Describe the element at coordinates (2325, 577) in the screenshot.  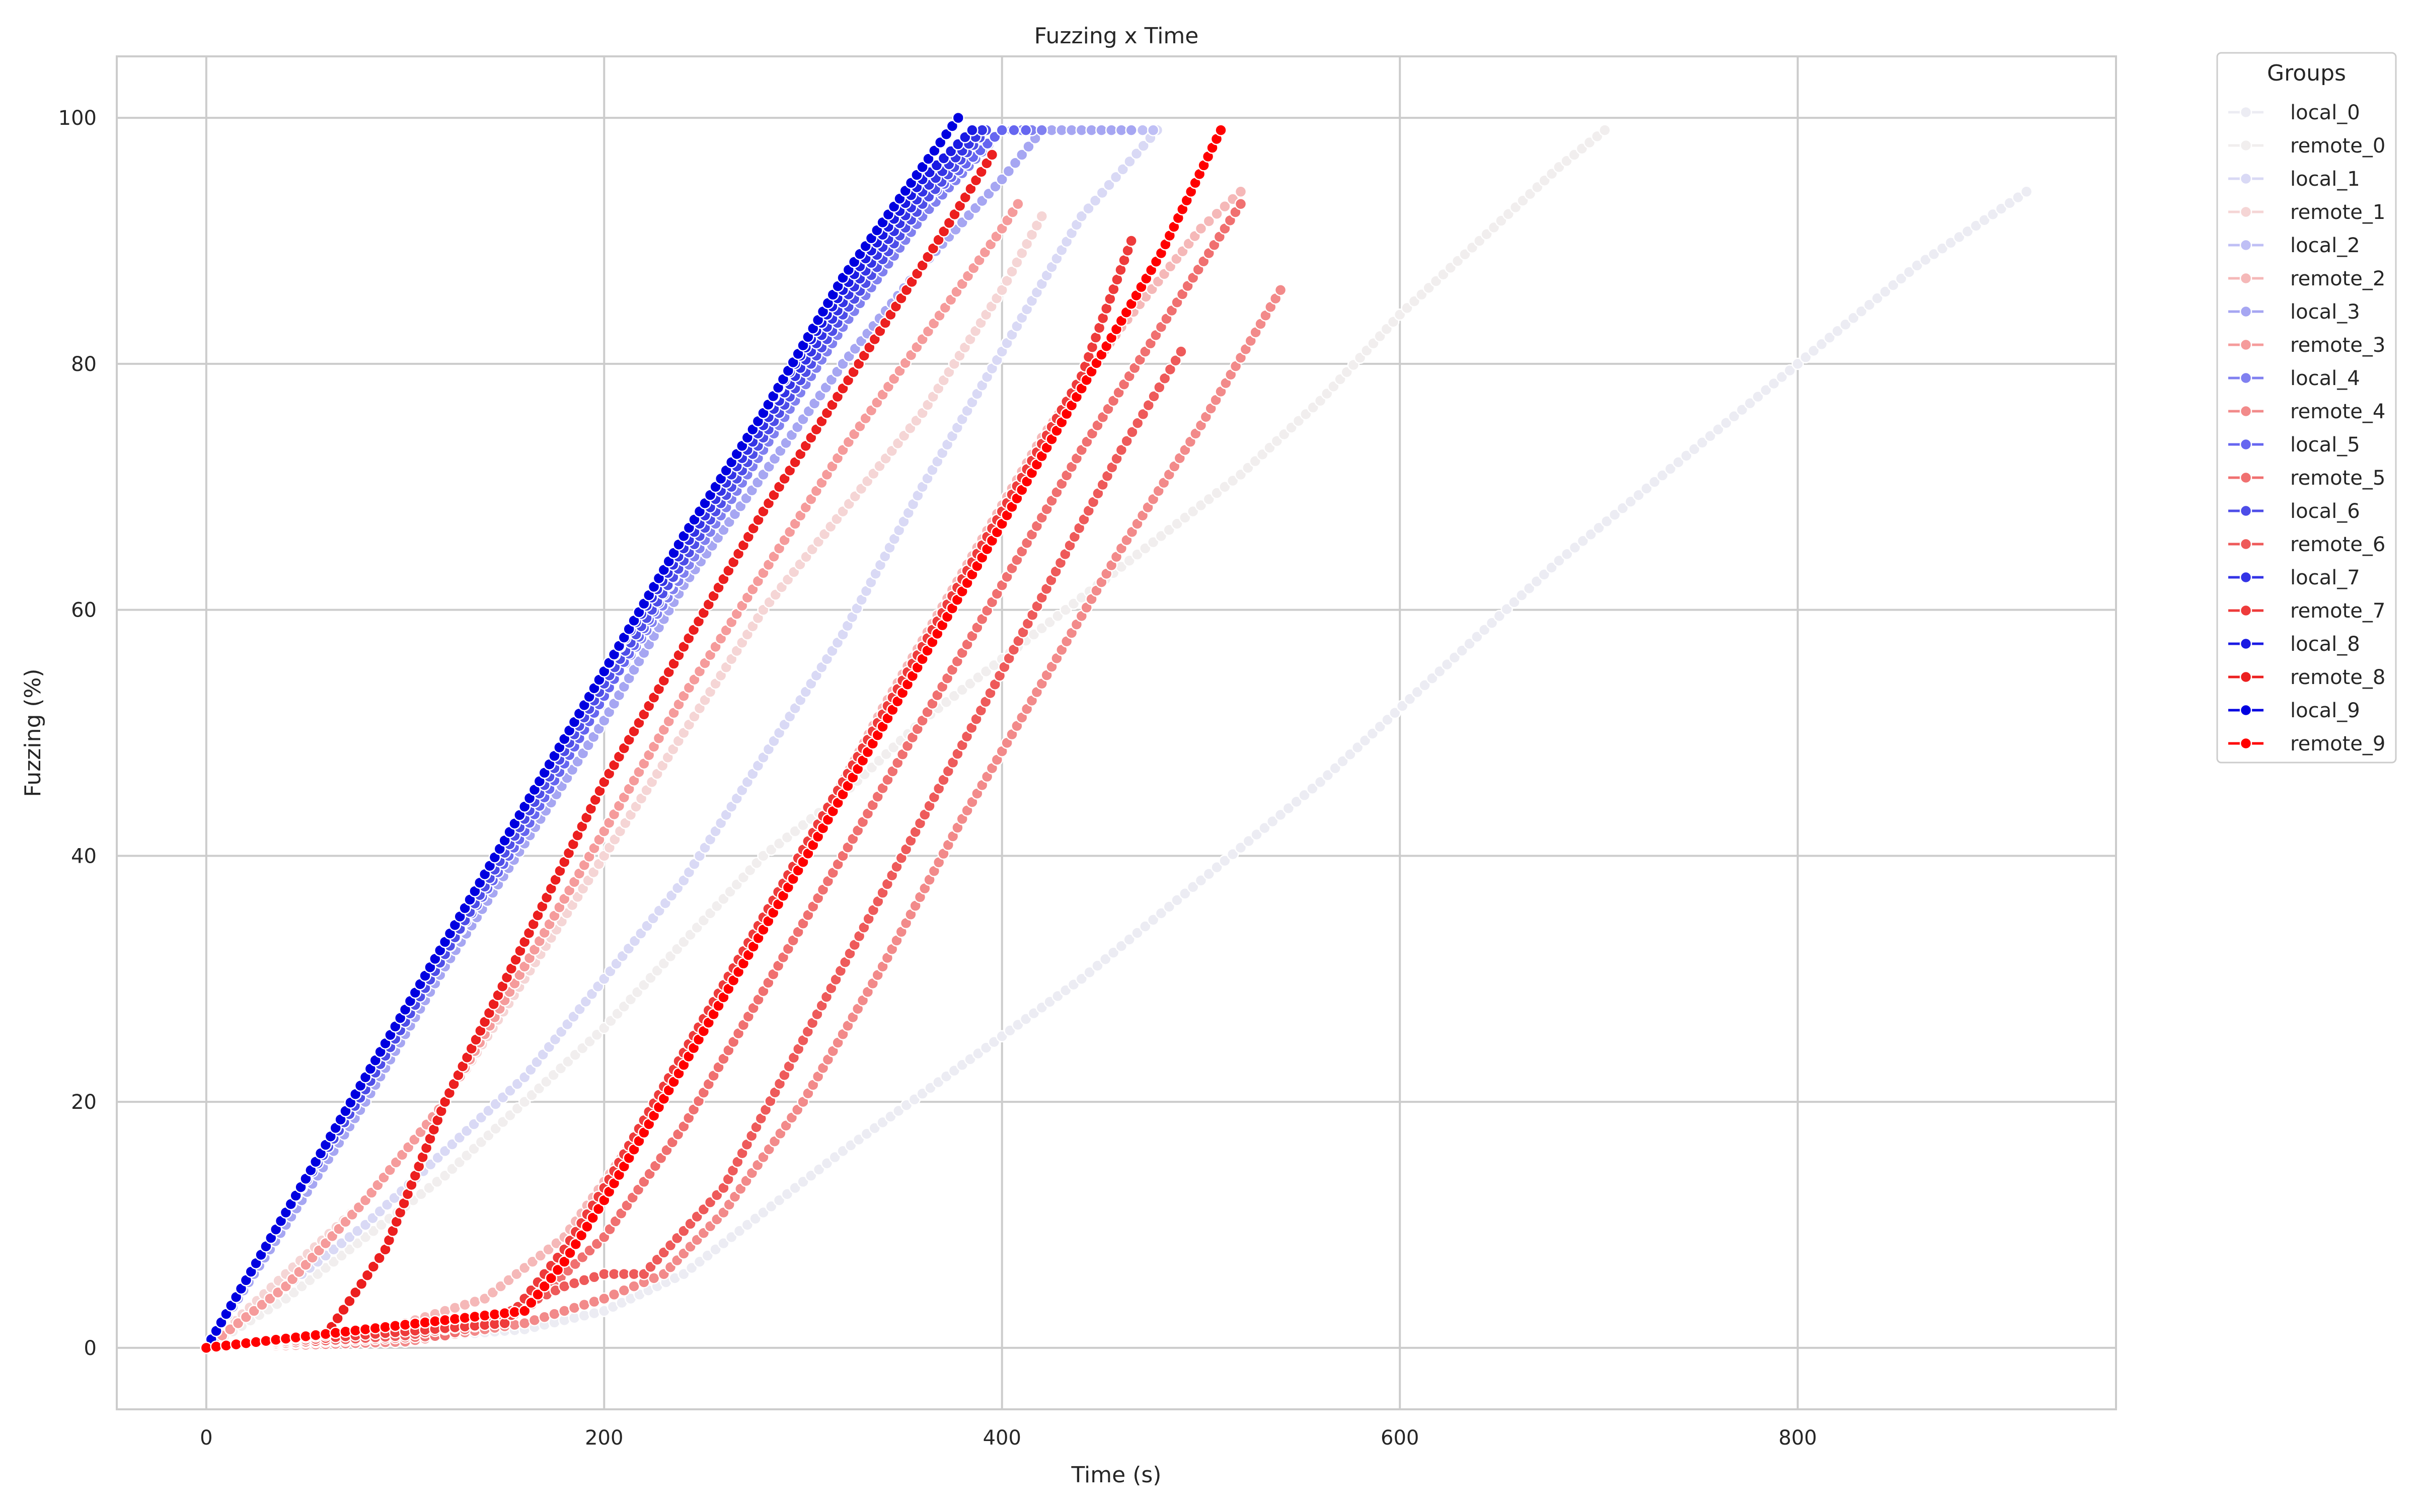
I see `legend-label: local_7` at that location.